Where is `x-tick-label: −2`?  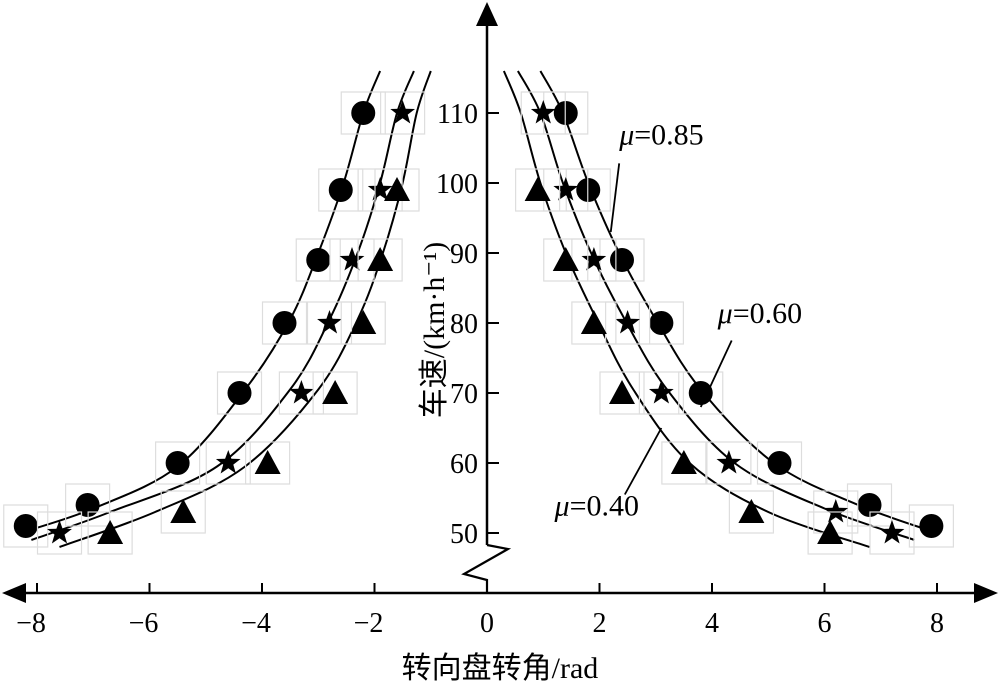 x-tick-label: −2 is located at coordinates (369, 623).